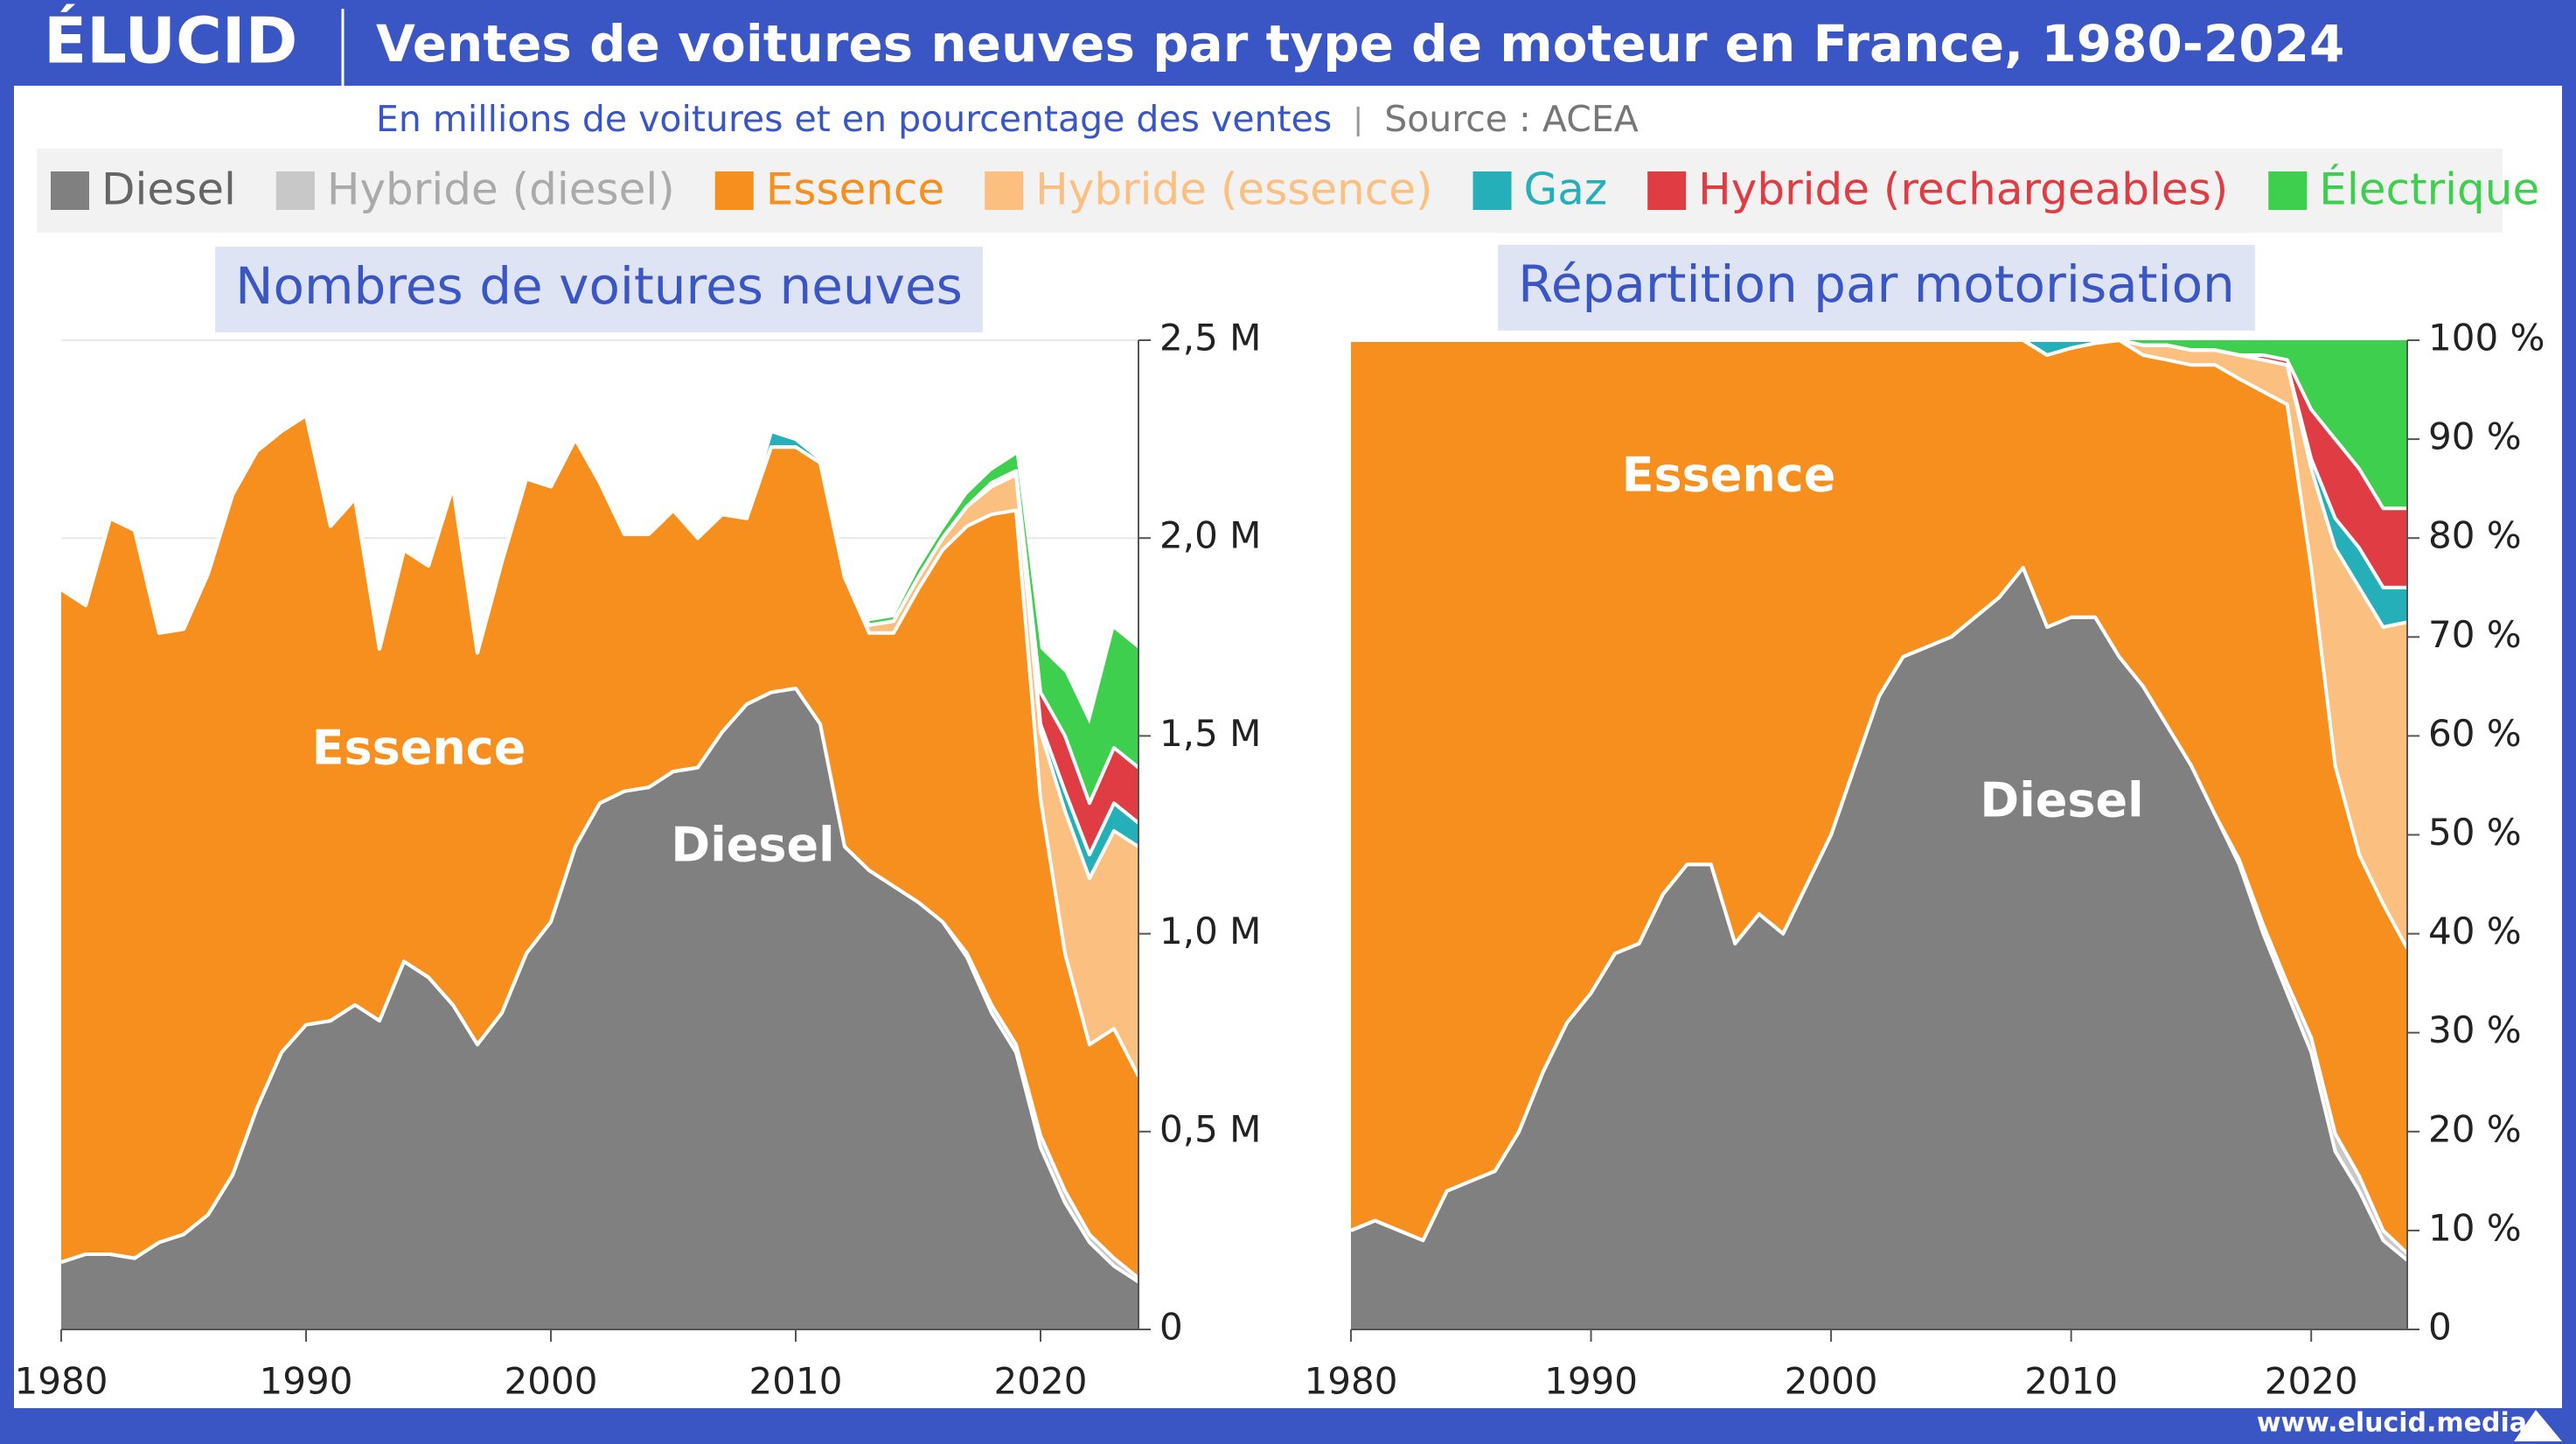 The image size is (2576, 1444). What do you see at coordinates (2475, 1227) in the screenshot?
I see `y-tick-label: 10 %` at bounding box center [2475, 1227].